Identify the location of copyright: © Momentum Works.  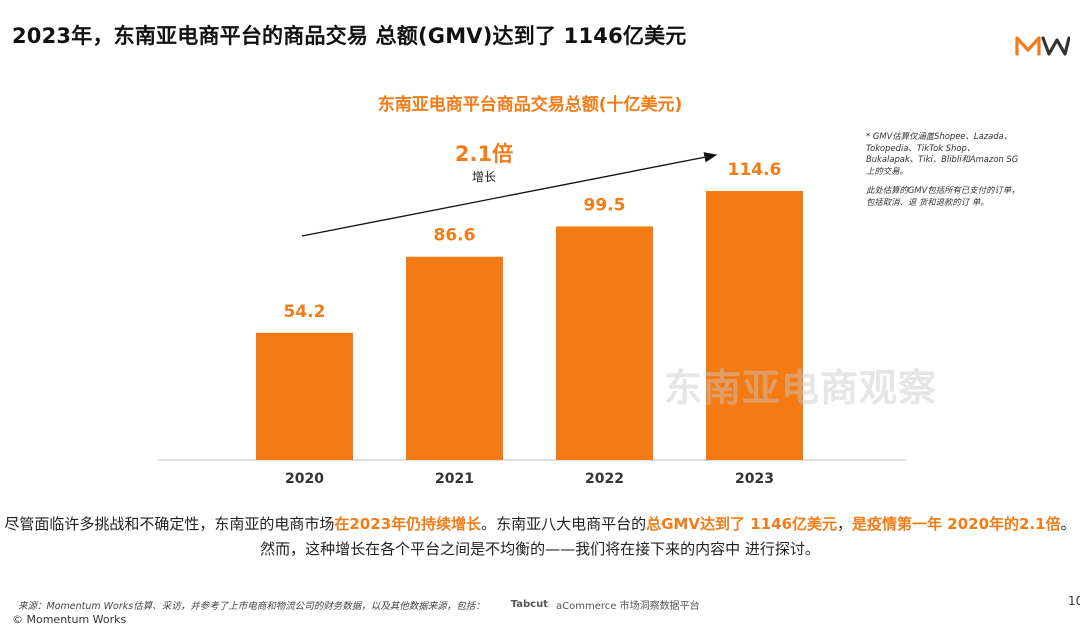
(69, 619).